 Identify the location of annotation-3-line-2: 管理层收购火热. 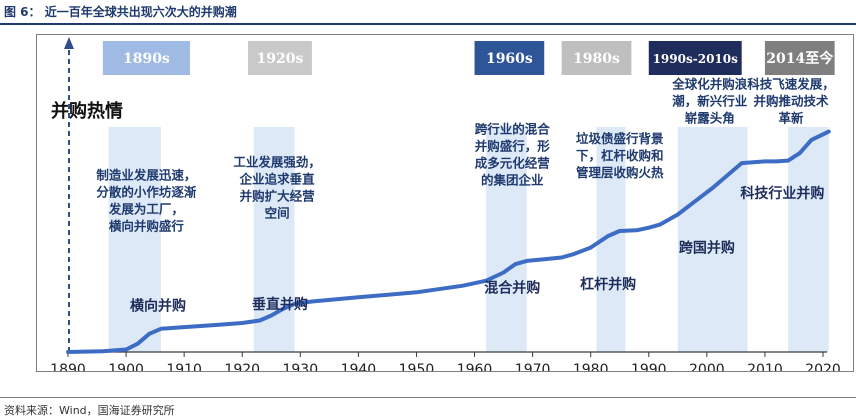
(620, 172).